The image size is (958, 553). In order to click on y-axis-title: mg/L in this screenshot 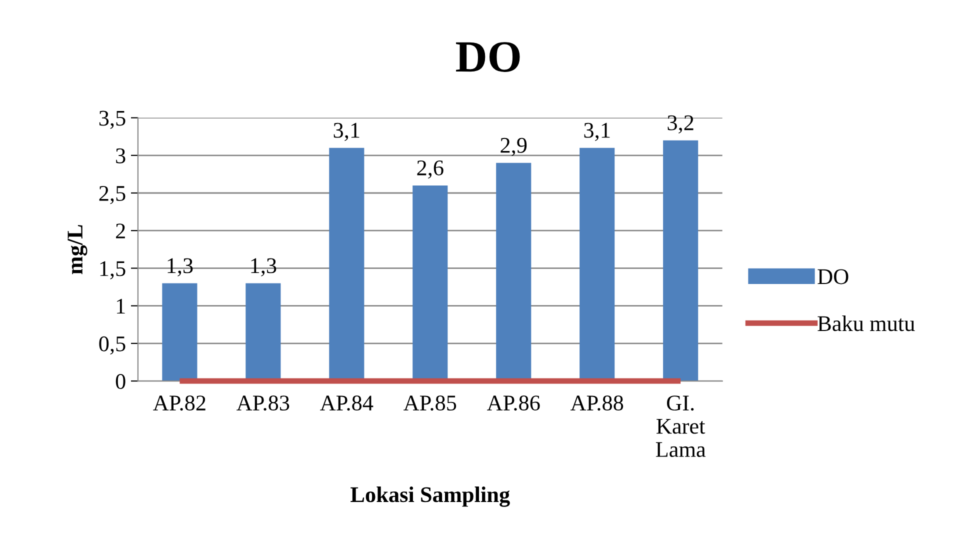, I will do `click(78, 249)`.